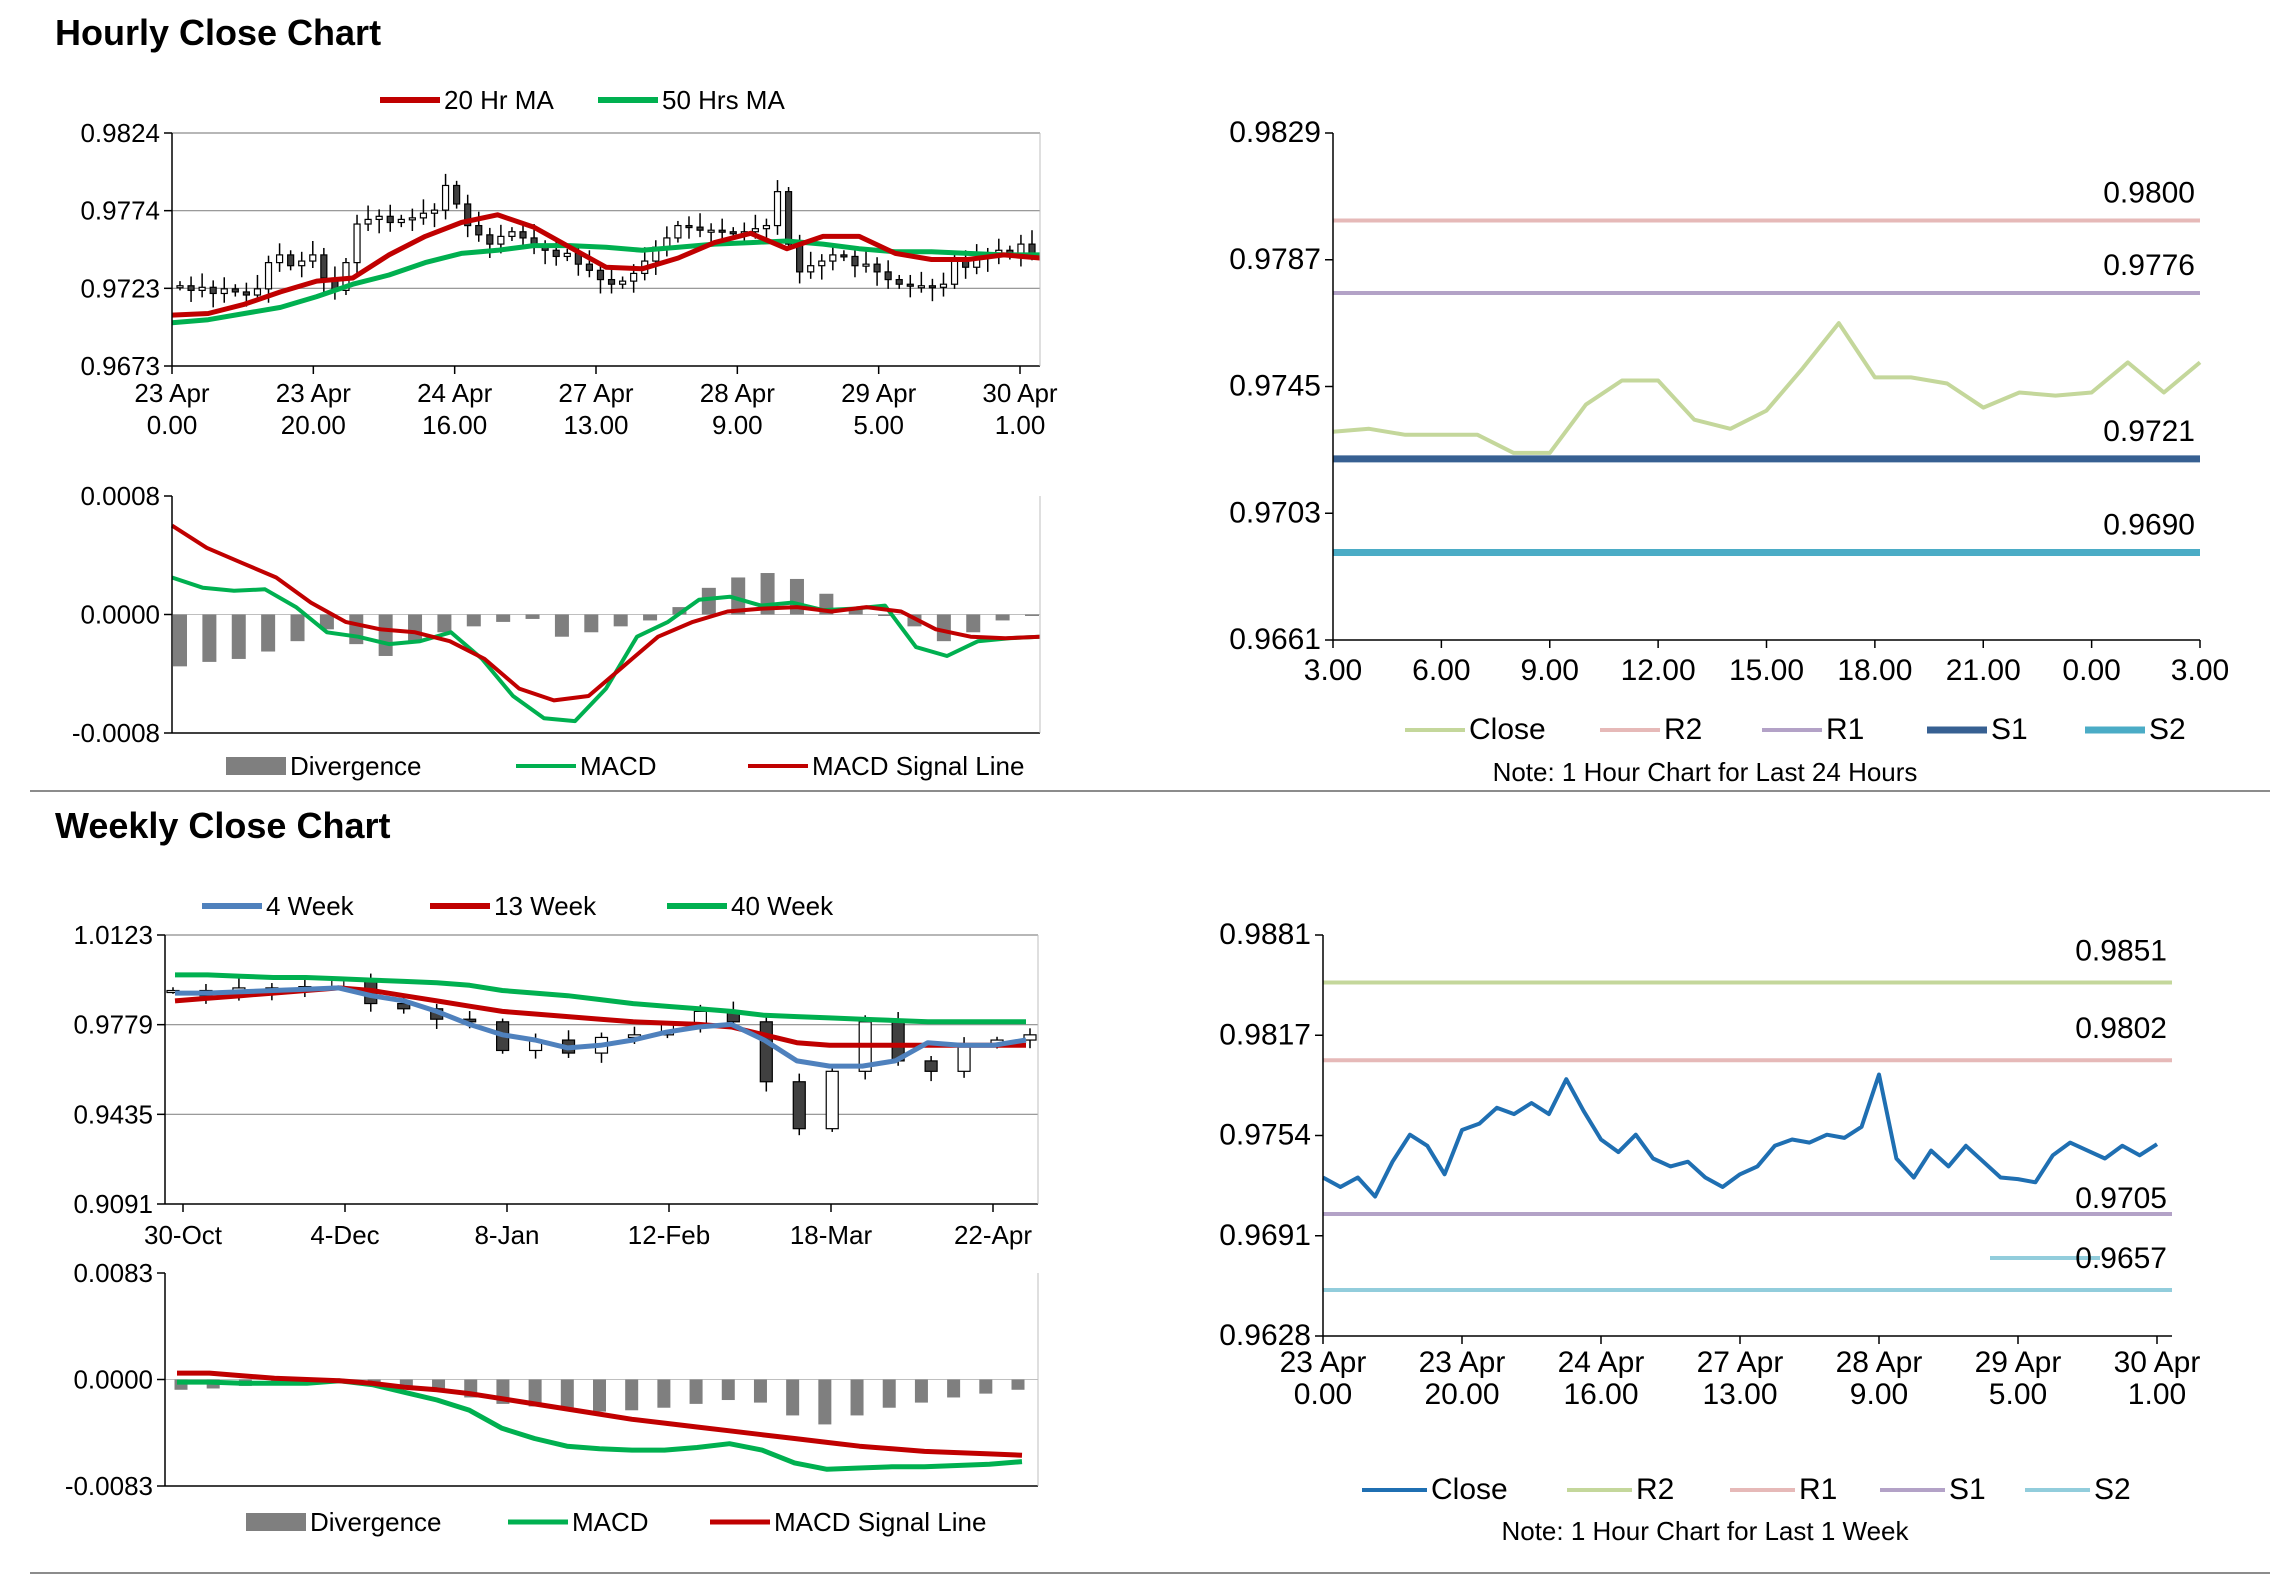 The image size is (2291, 1577). What do you see at coordinates (1265, 1335) in the screenshot?
I see `weekly-1week-ytick-label: 0.9628` at bounding box center [1265, 1335].